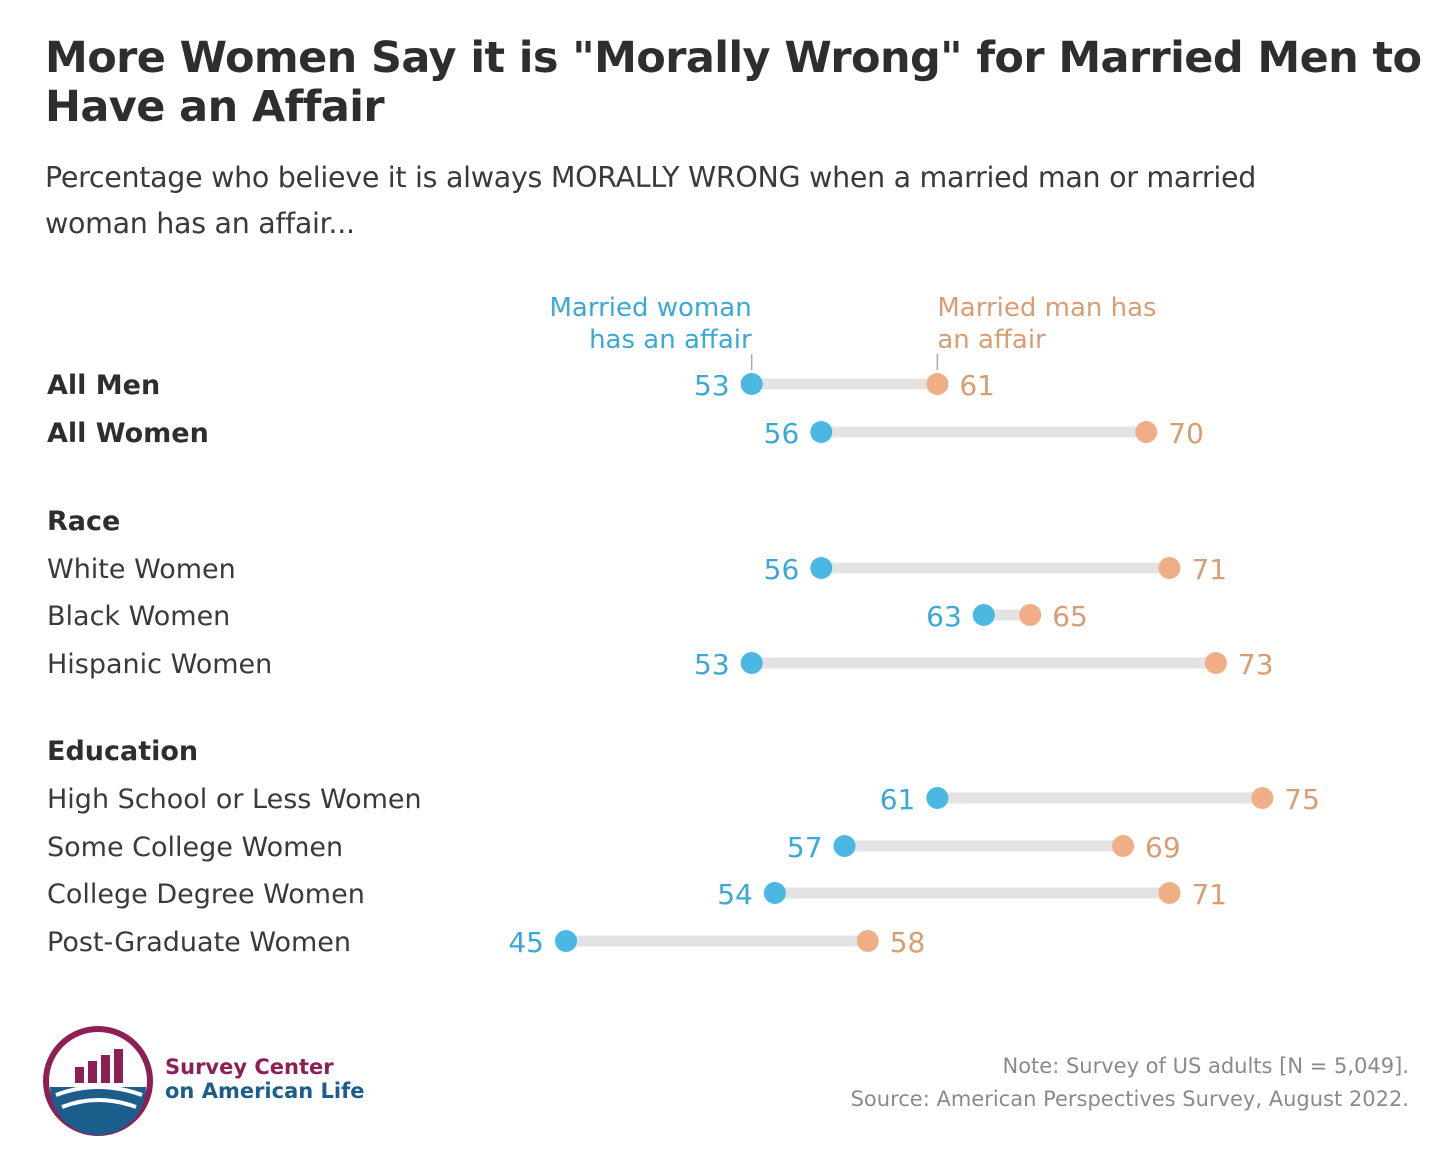 The width and height of the screenshot is (1451, 1171). Describe the element at coordinates (908, 942) in the screenshot. I see `man-value-post-graduate-women: 58` at that location.